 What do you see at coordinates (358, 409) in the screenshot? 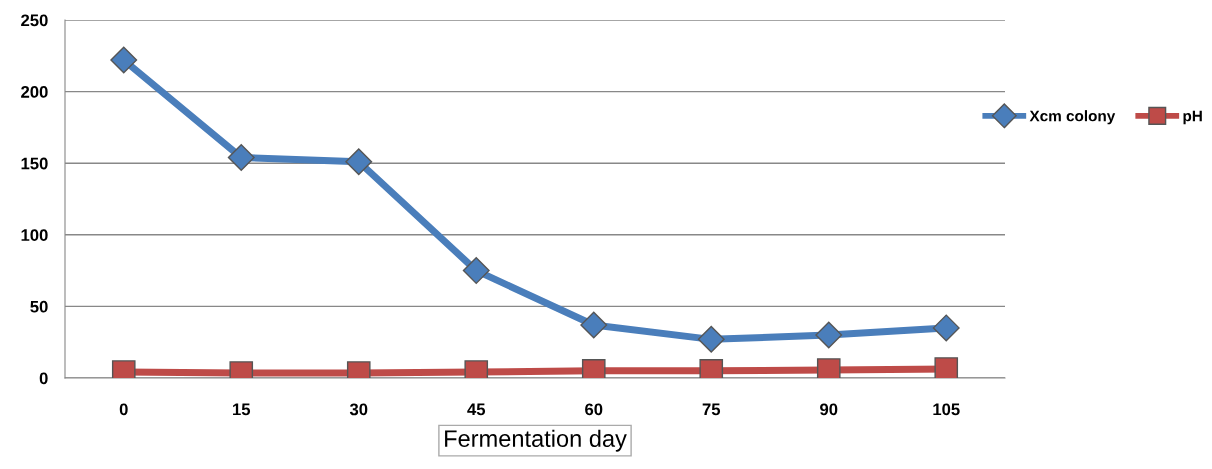
I see `x-tick-label: 30` at bounding box center [358, 409].